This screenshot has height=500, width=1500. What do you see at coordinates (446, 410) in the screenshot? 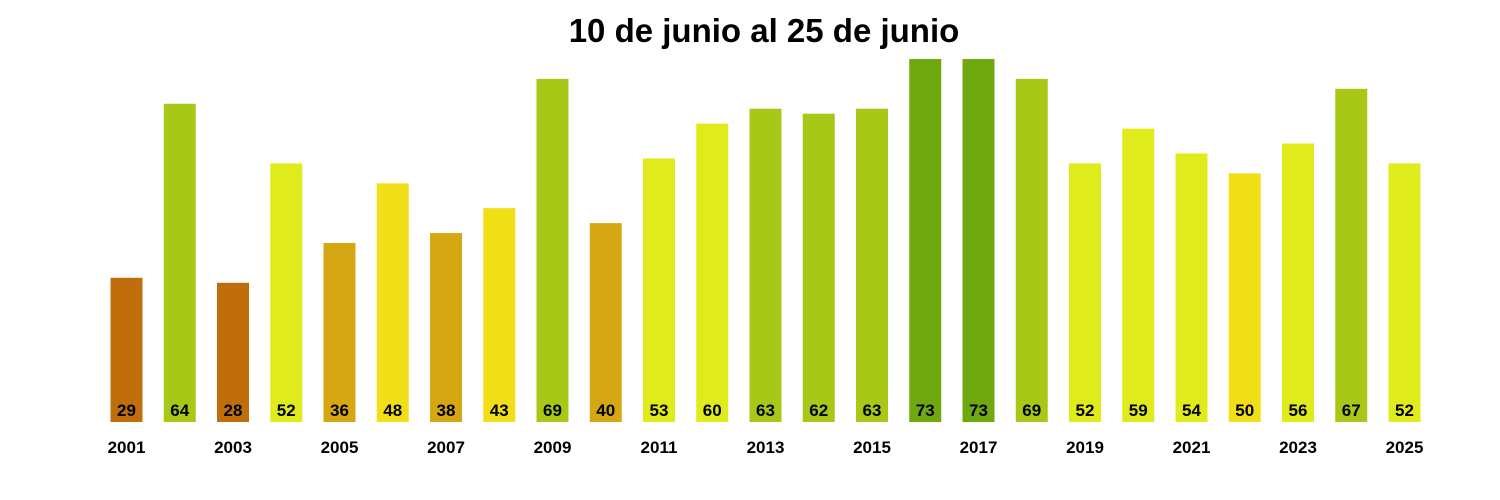
I see `bar-value-label-2007: 38` at bounding box center [446, 410].